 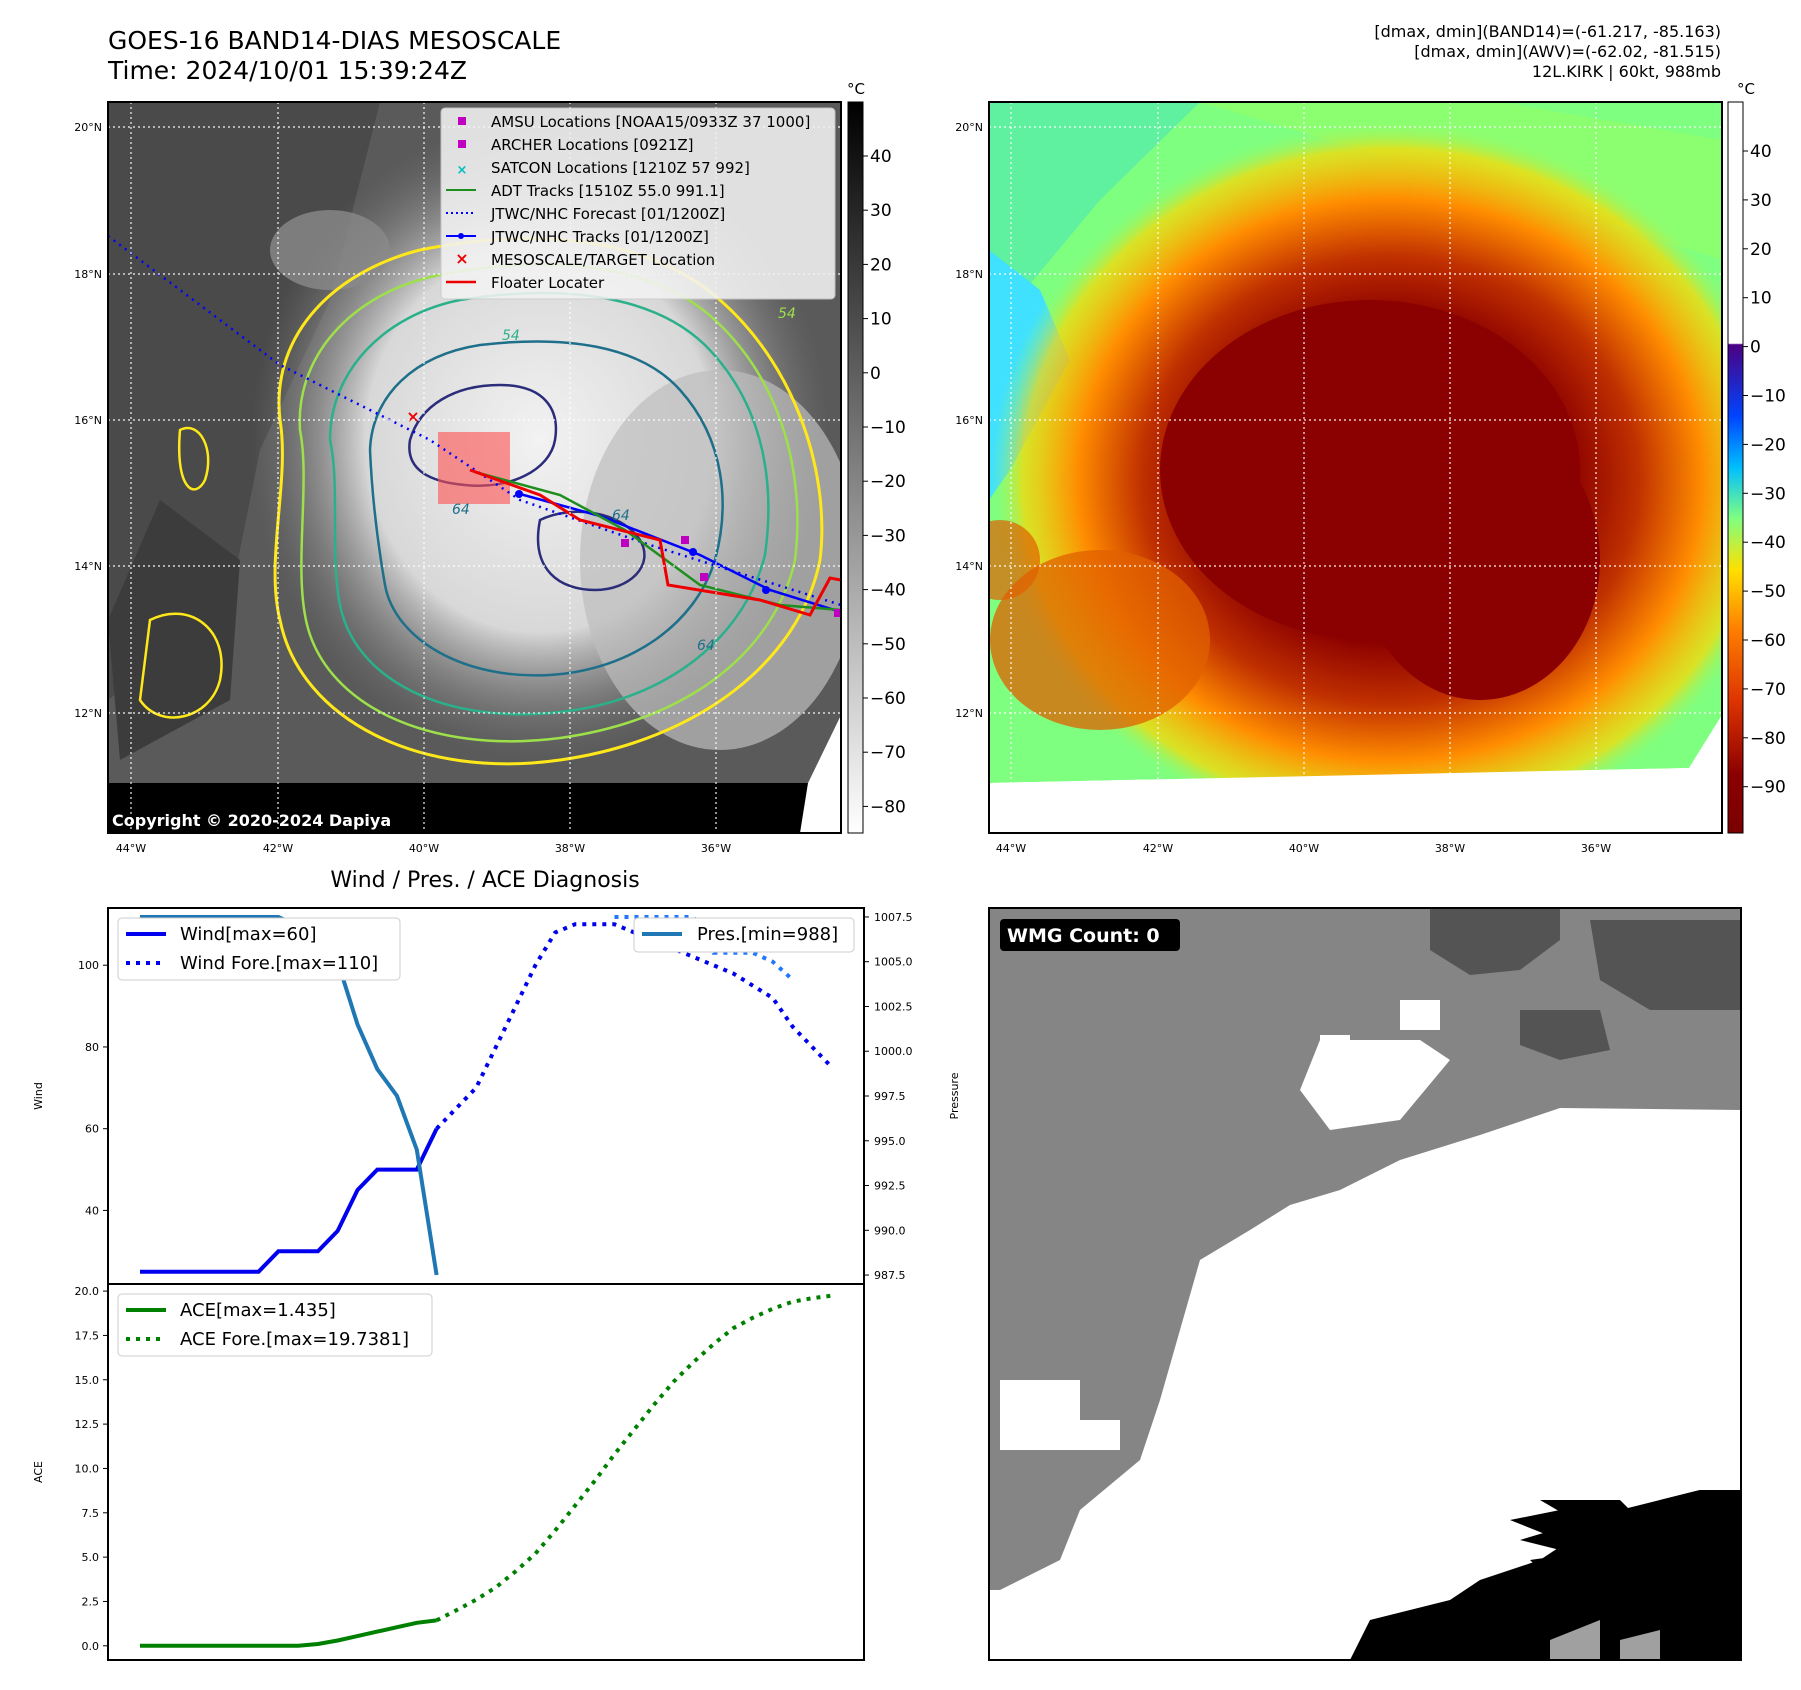 I want to click on legend-floater: Floater Locater, so click(x=548, y=283).